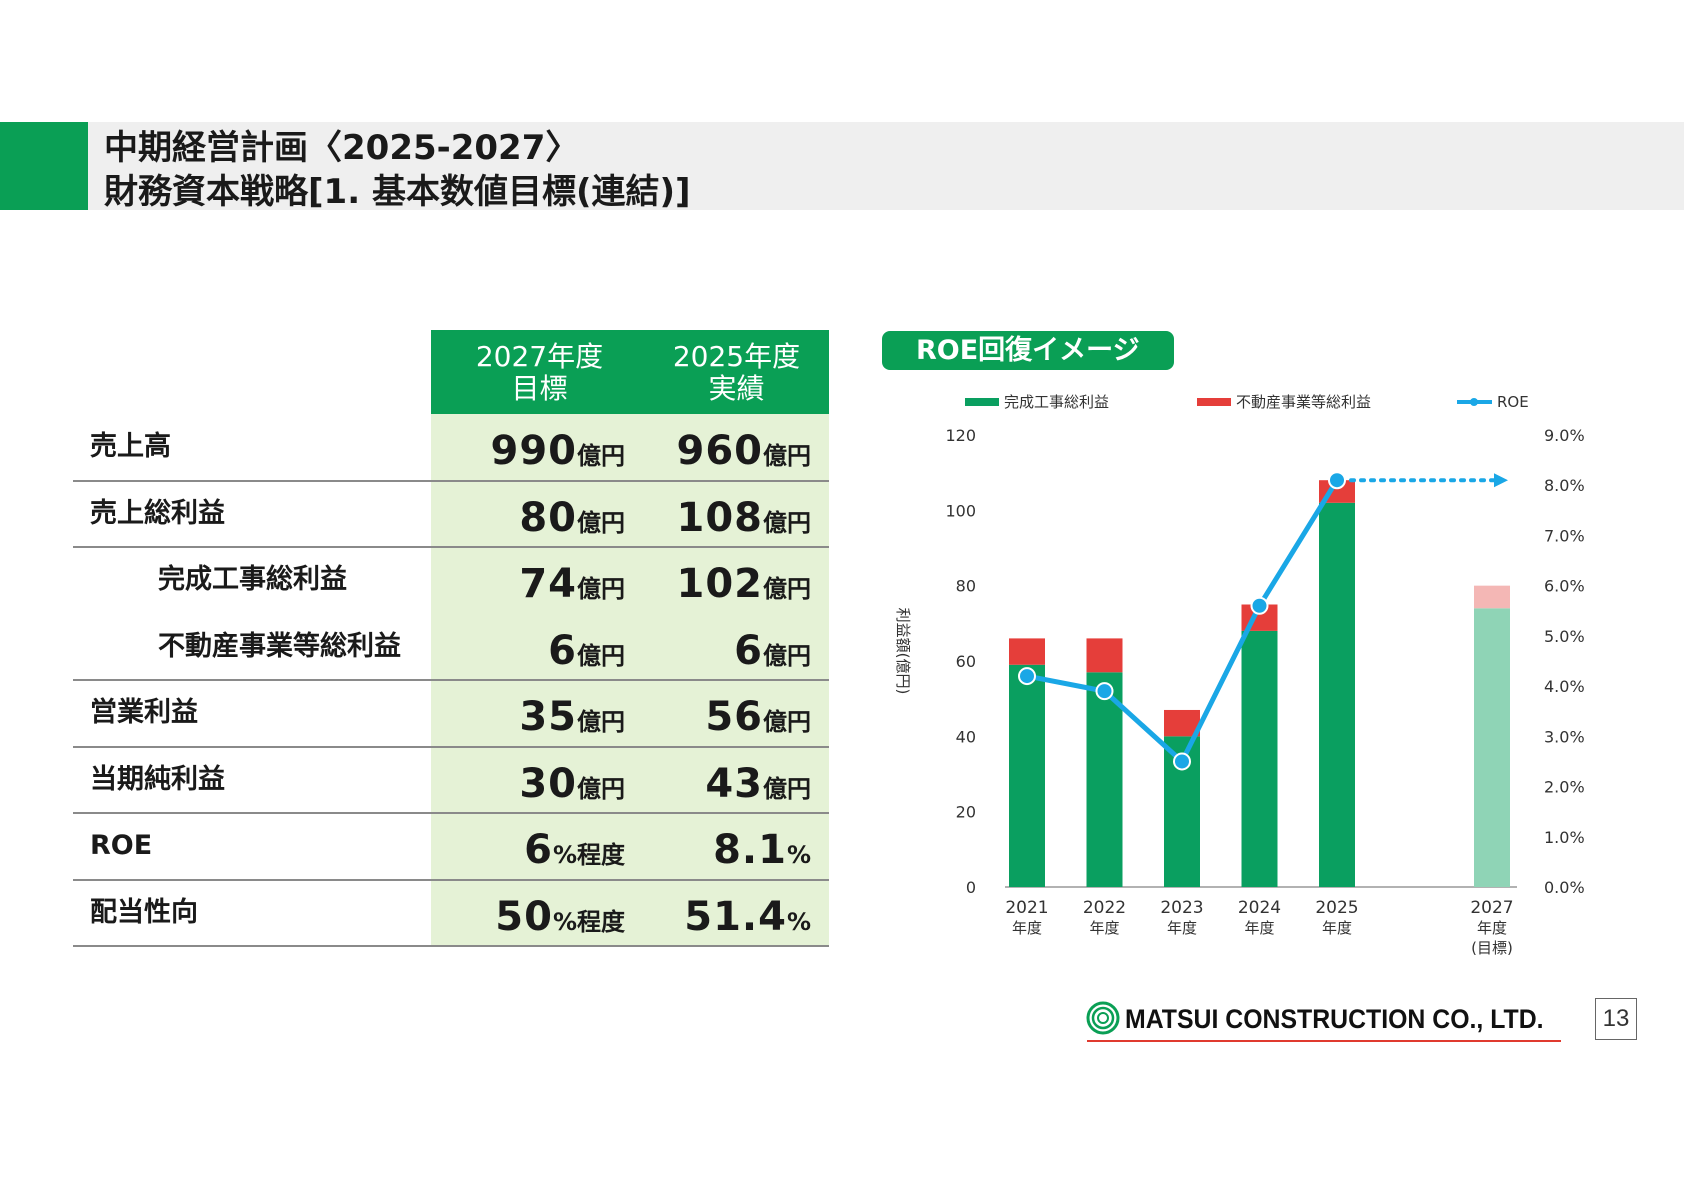 The height and width of the screenshot is (1190, 1684). I want to click on title-band, so click(842, 166).